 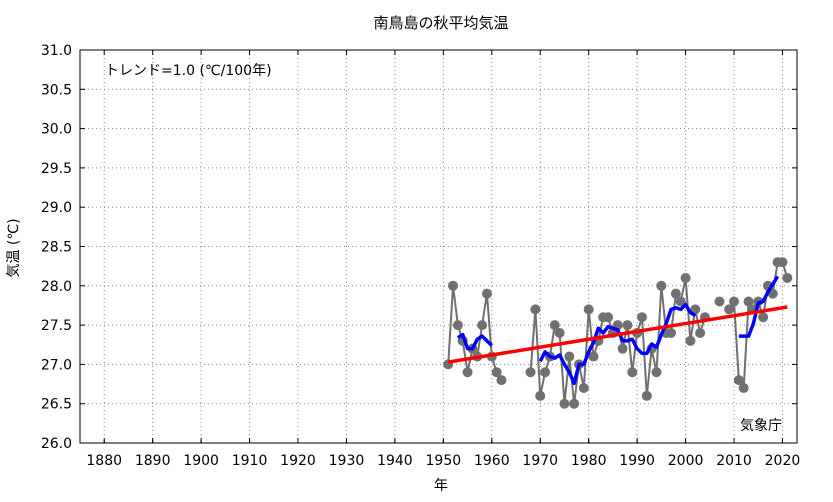 I want to click on x-tick-label: 1950, so click(x=444, y=461).